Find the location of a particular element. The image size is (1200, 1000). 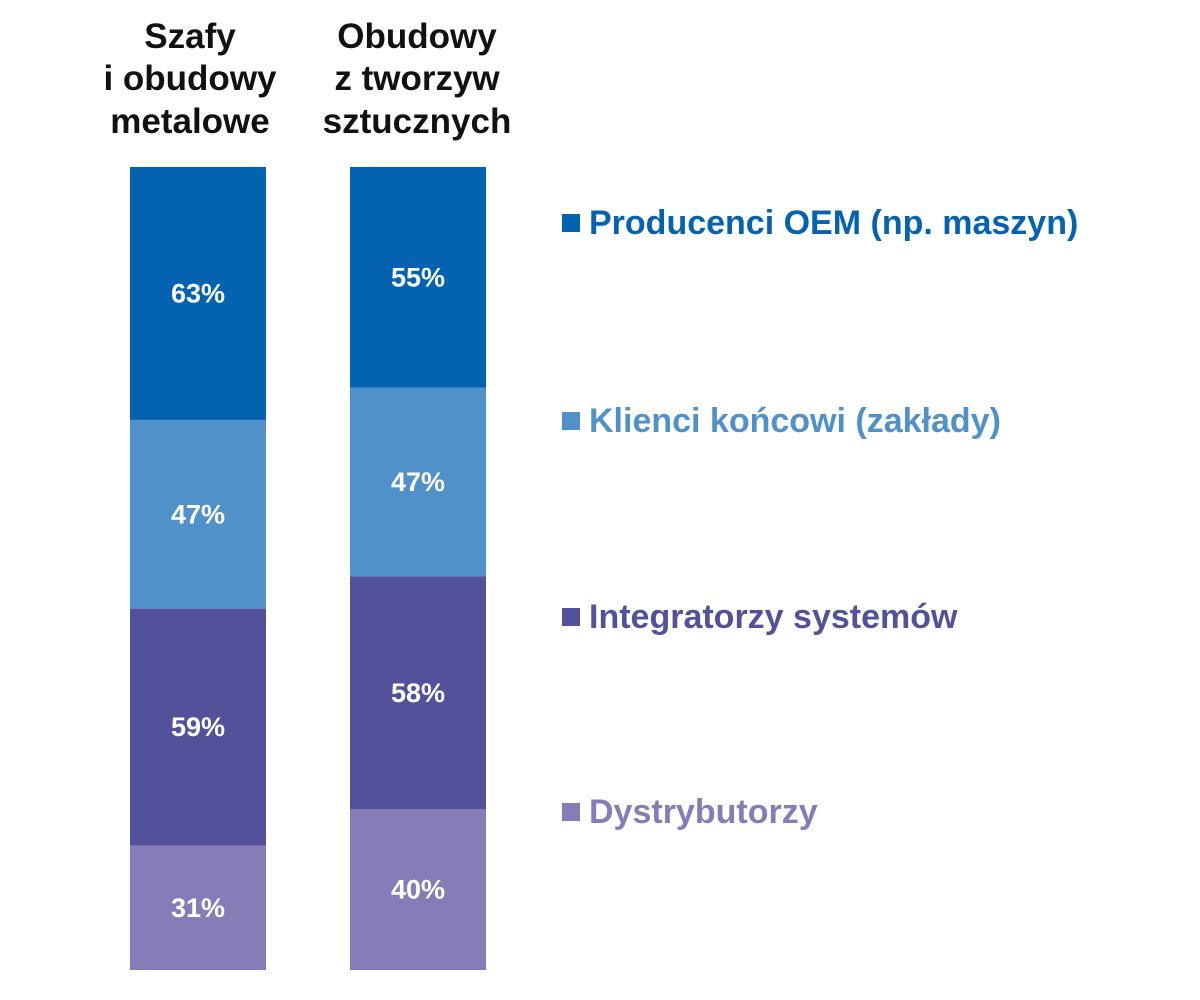

data-label: 59% is located at coordinates (198, 727).